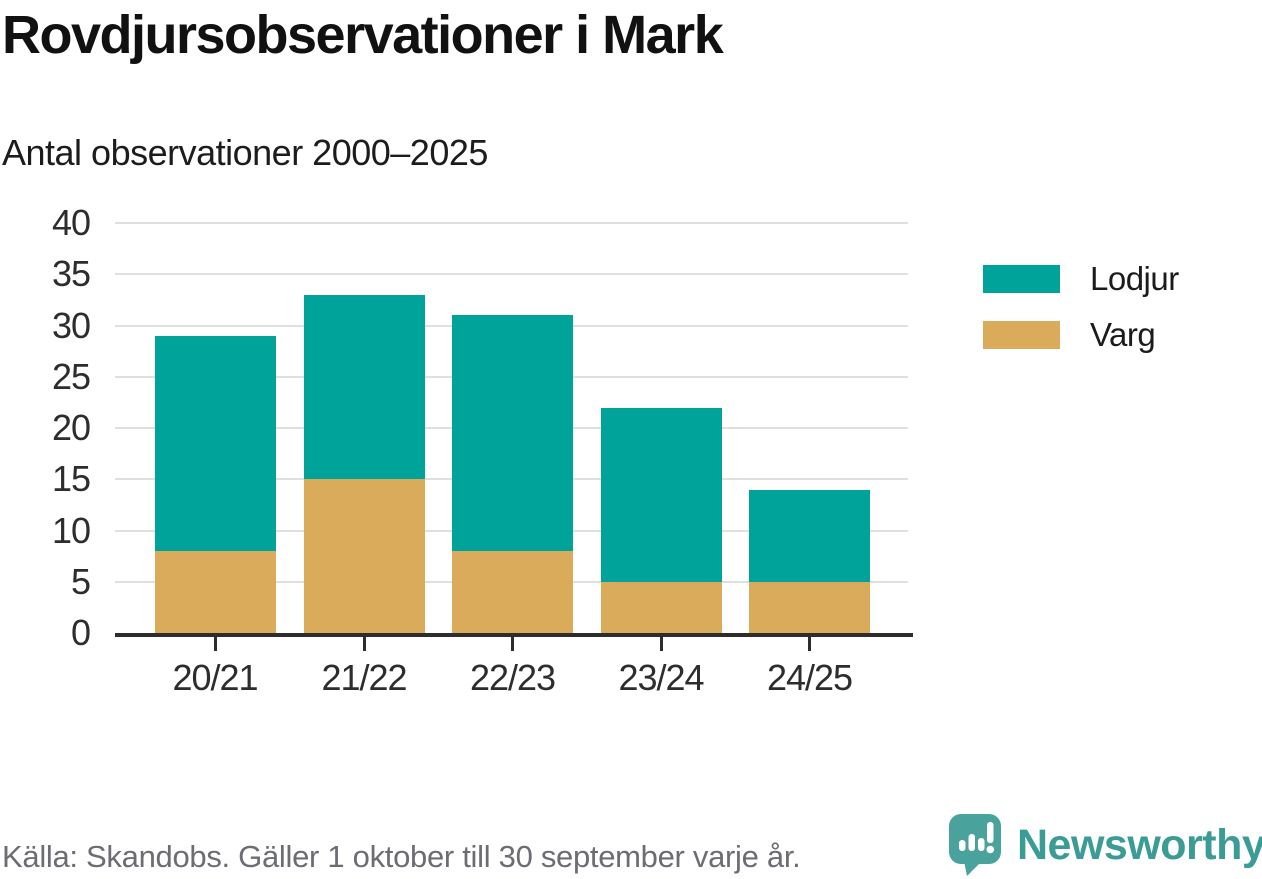 The height and width of the screenshot is (879, 1262). I want to click on x-tick-label-20/21: 20/21, so click(215, 677).